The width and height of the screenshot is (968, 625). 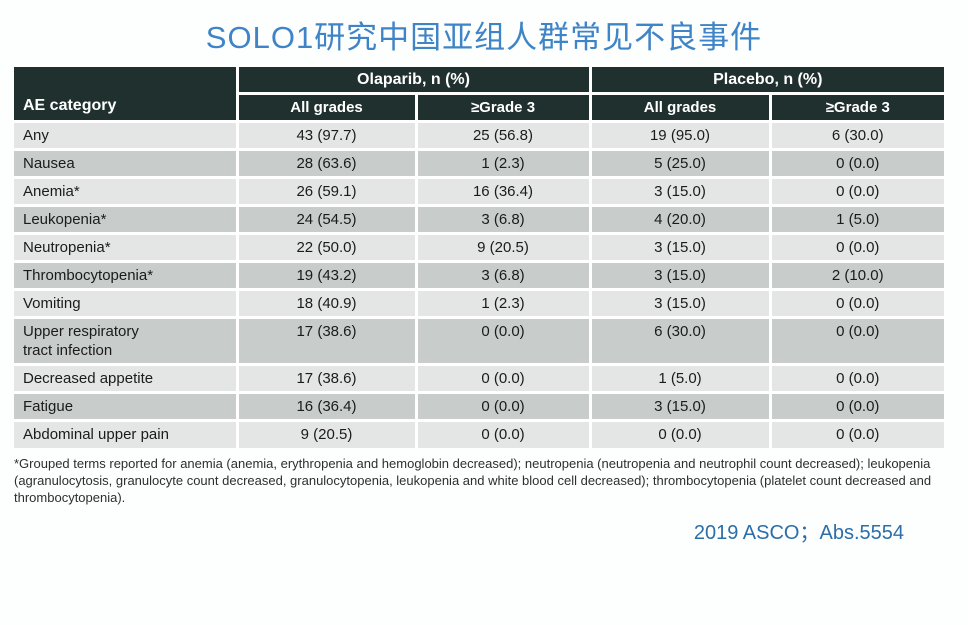 I want to click on source-citation: 2019 ASCO；Abs.5554, so click(x=798, y=532).